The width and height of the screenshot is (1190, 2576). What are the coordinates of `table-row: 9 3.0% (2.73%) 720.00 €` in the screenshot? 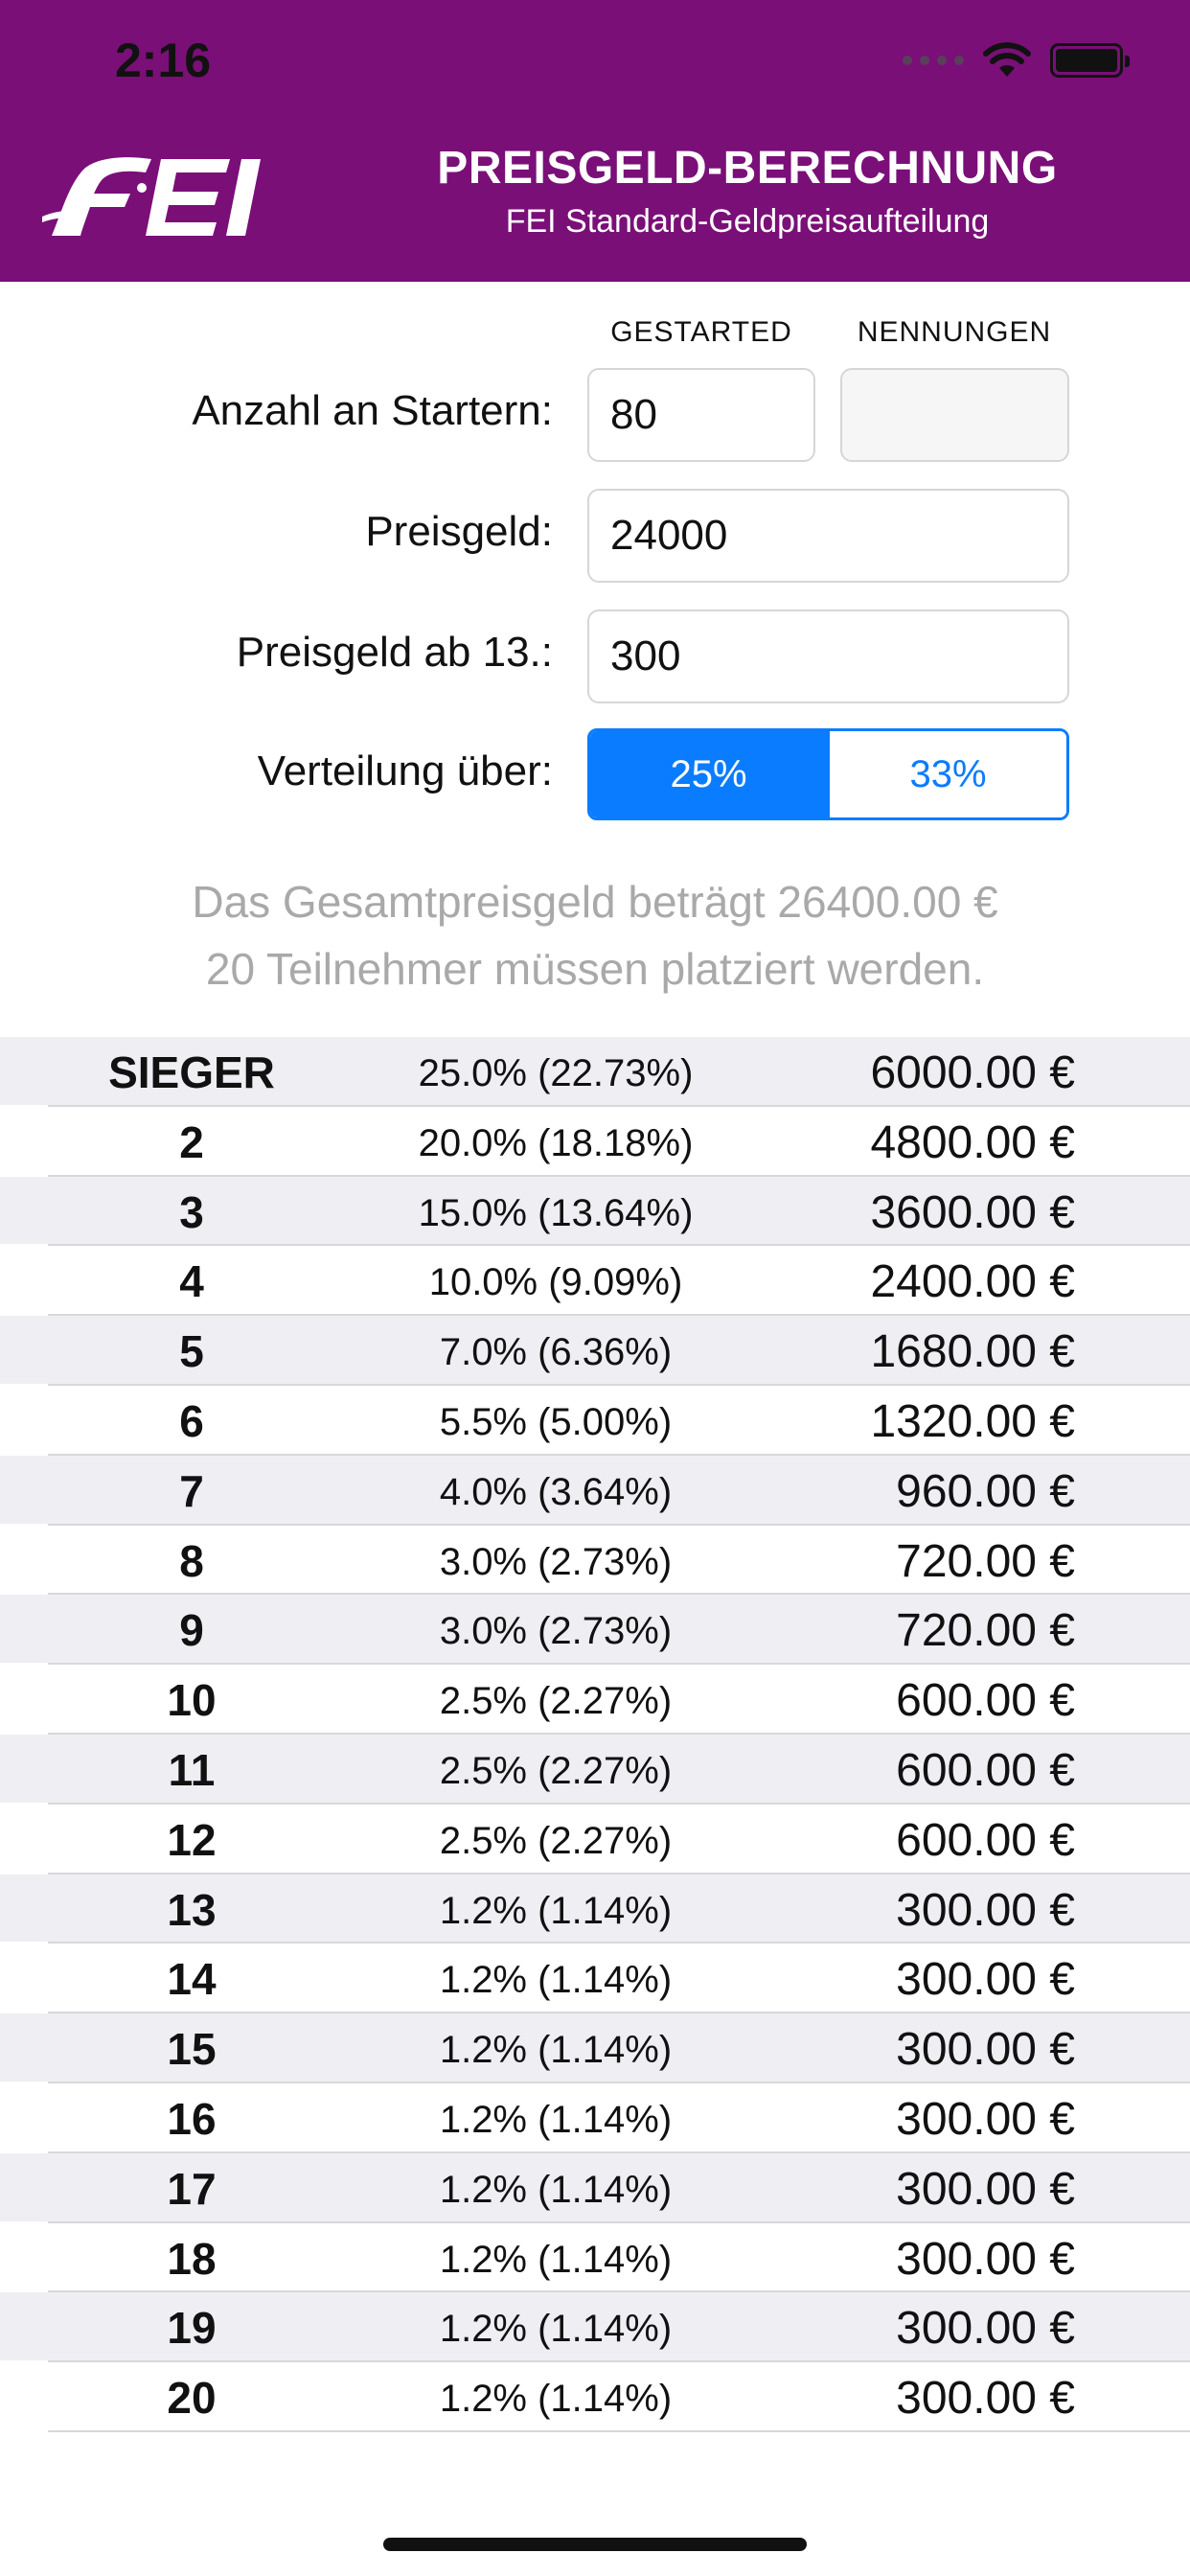 It's located at (595, 1630).